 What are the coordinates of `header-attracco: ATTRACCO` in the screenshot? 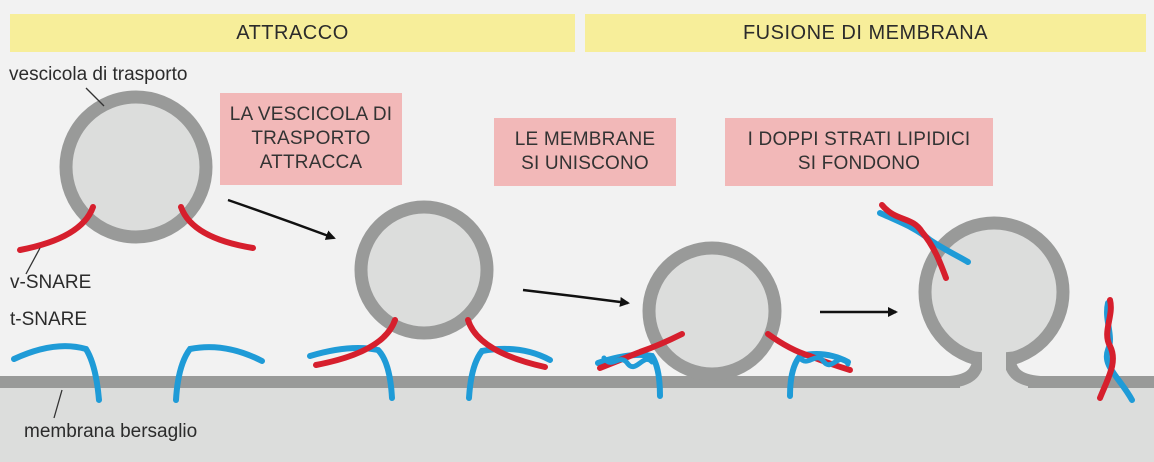 It's located at (292, 33).